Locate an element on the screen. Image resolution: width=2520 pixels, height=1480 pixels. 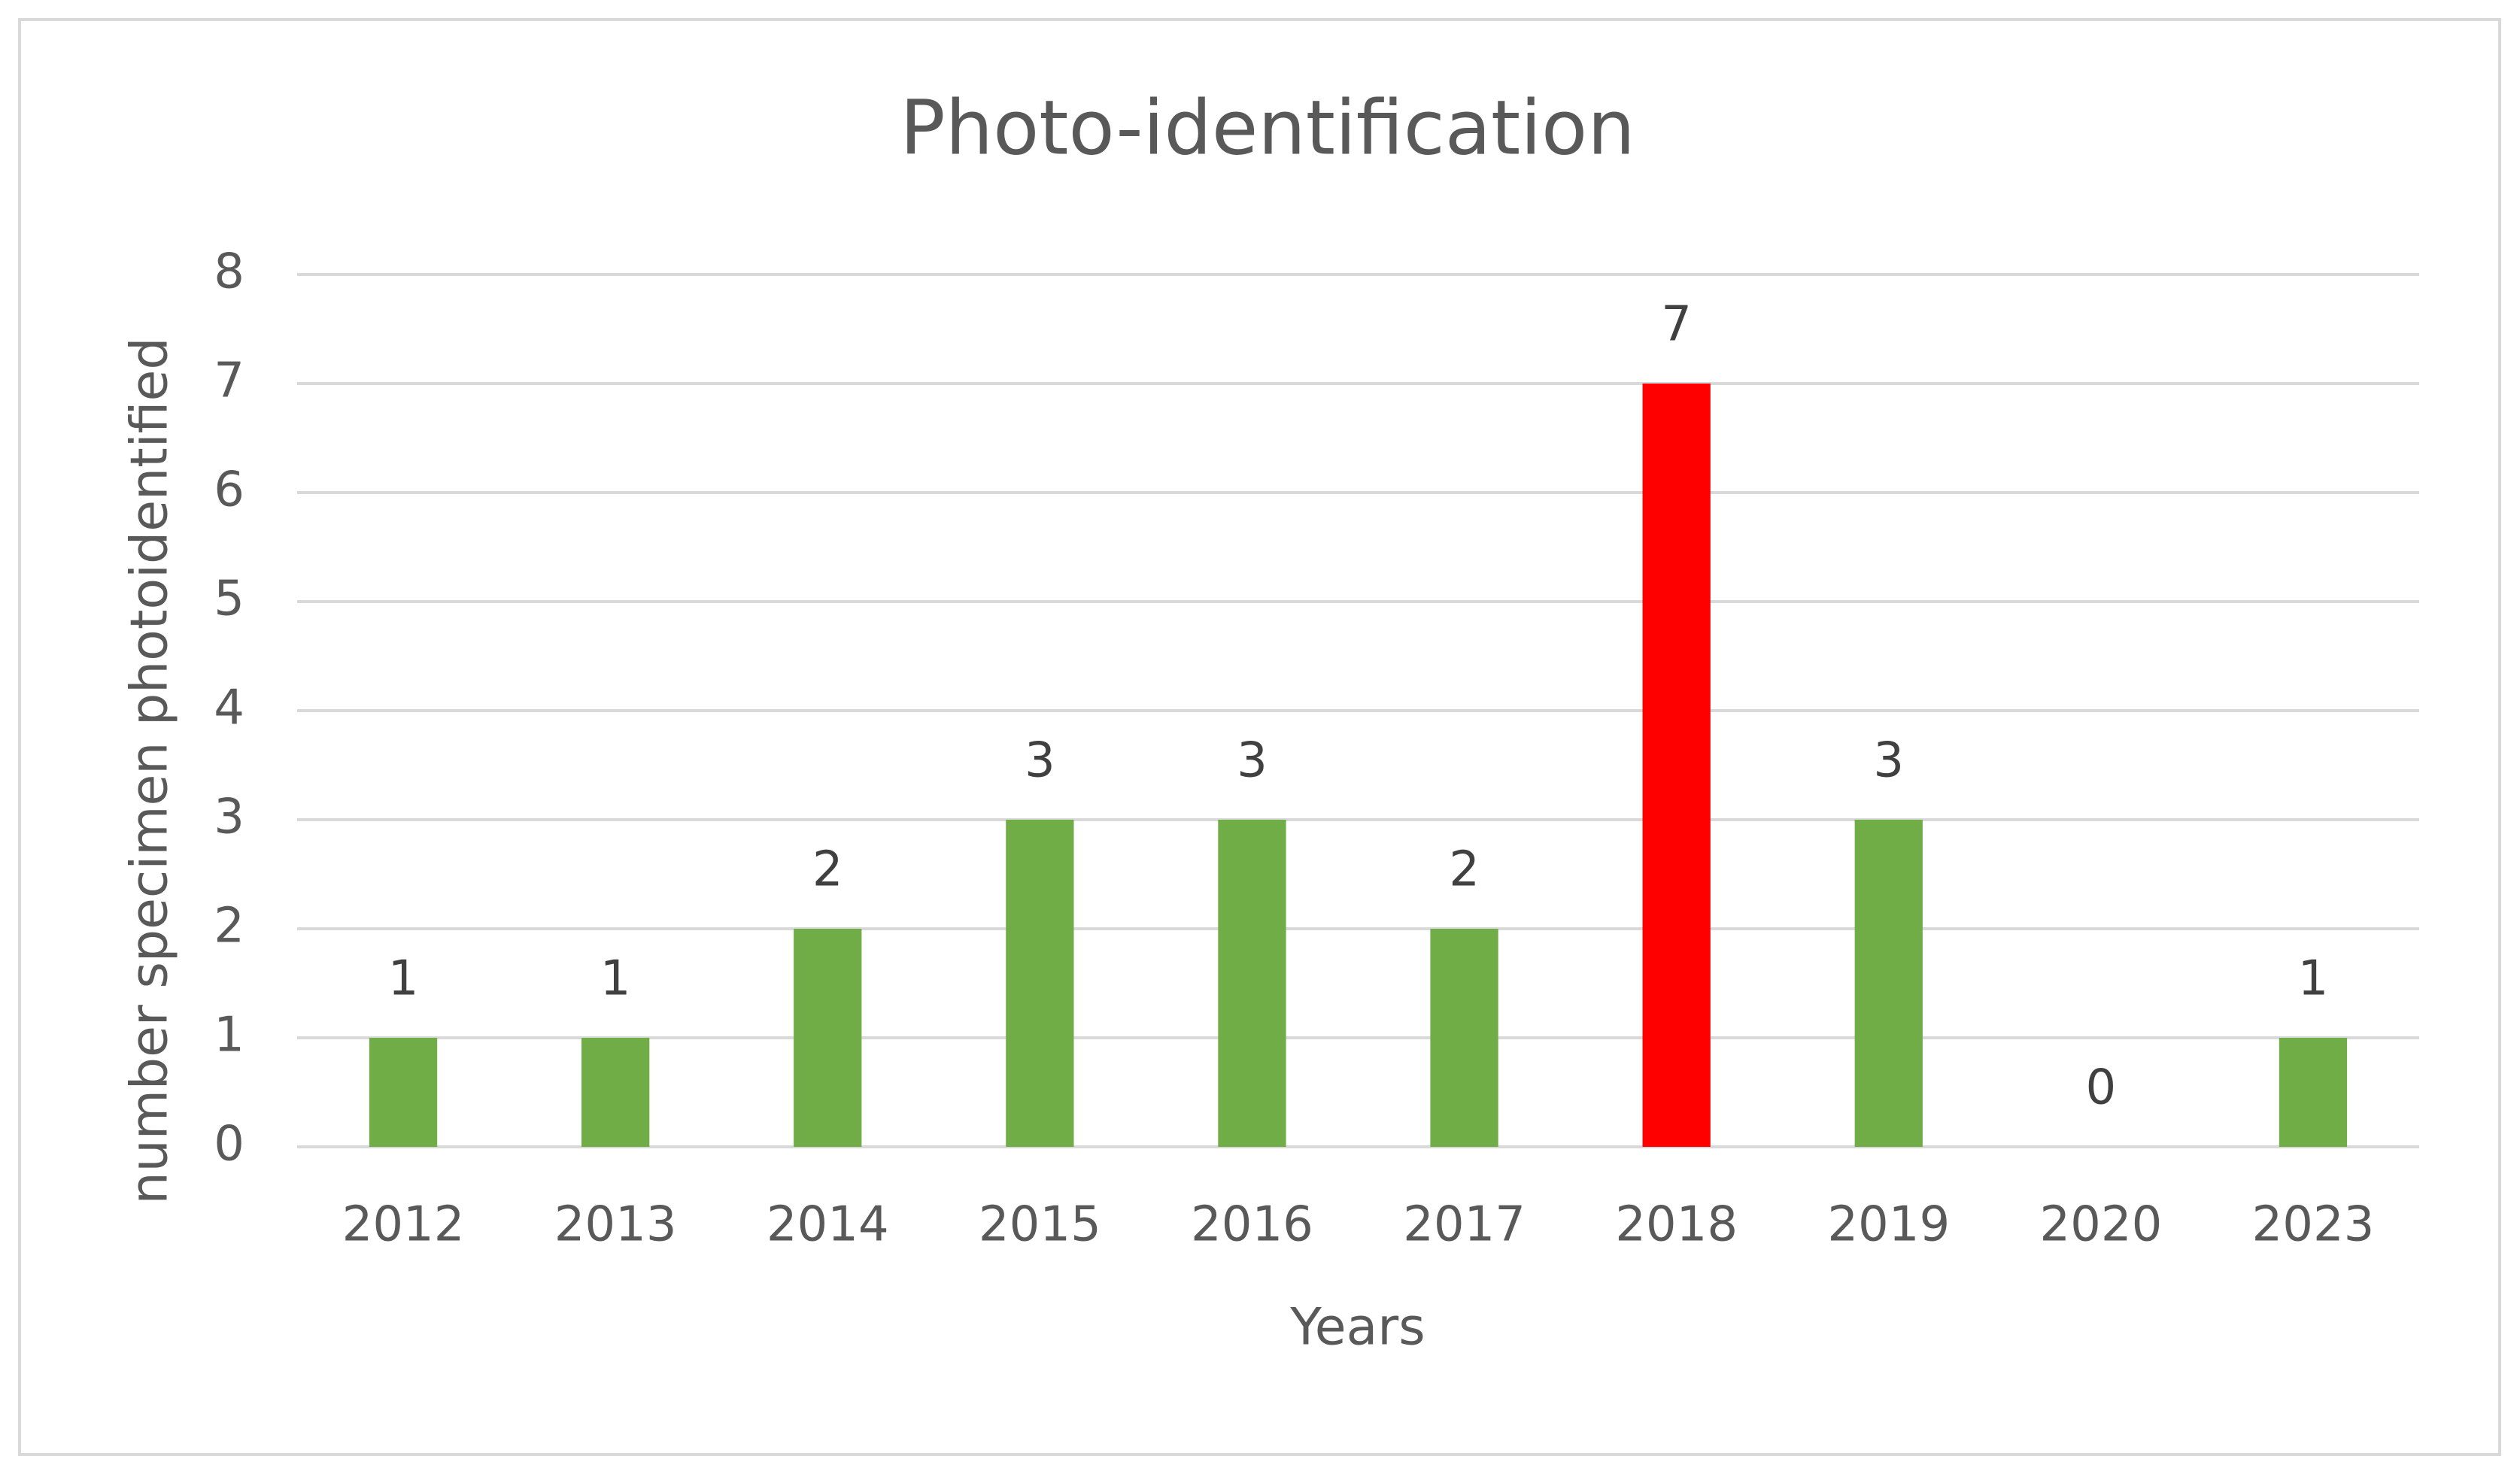
y-tick-label: 1 is located at coordinates (229, 1035).